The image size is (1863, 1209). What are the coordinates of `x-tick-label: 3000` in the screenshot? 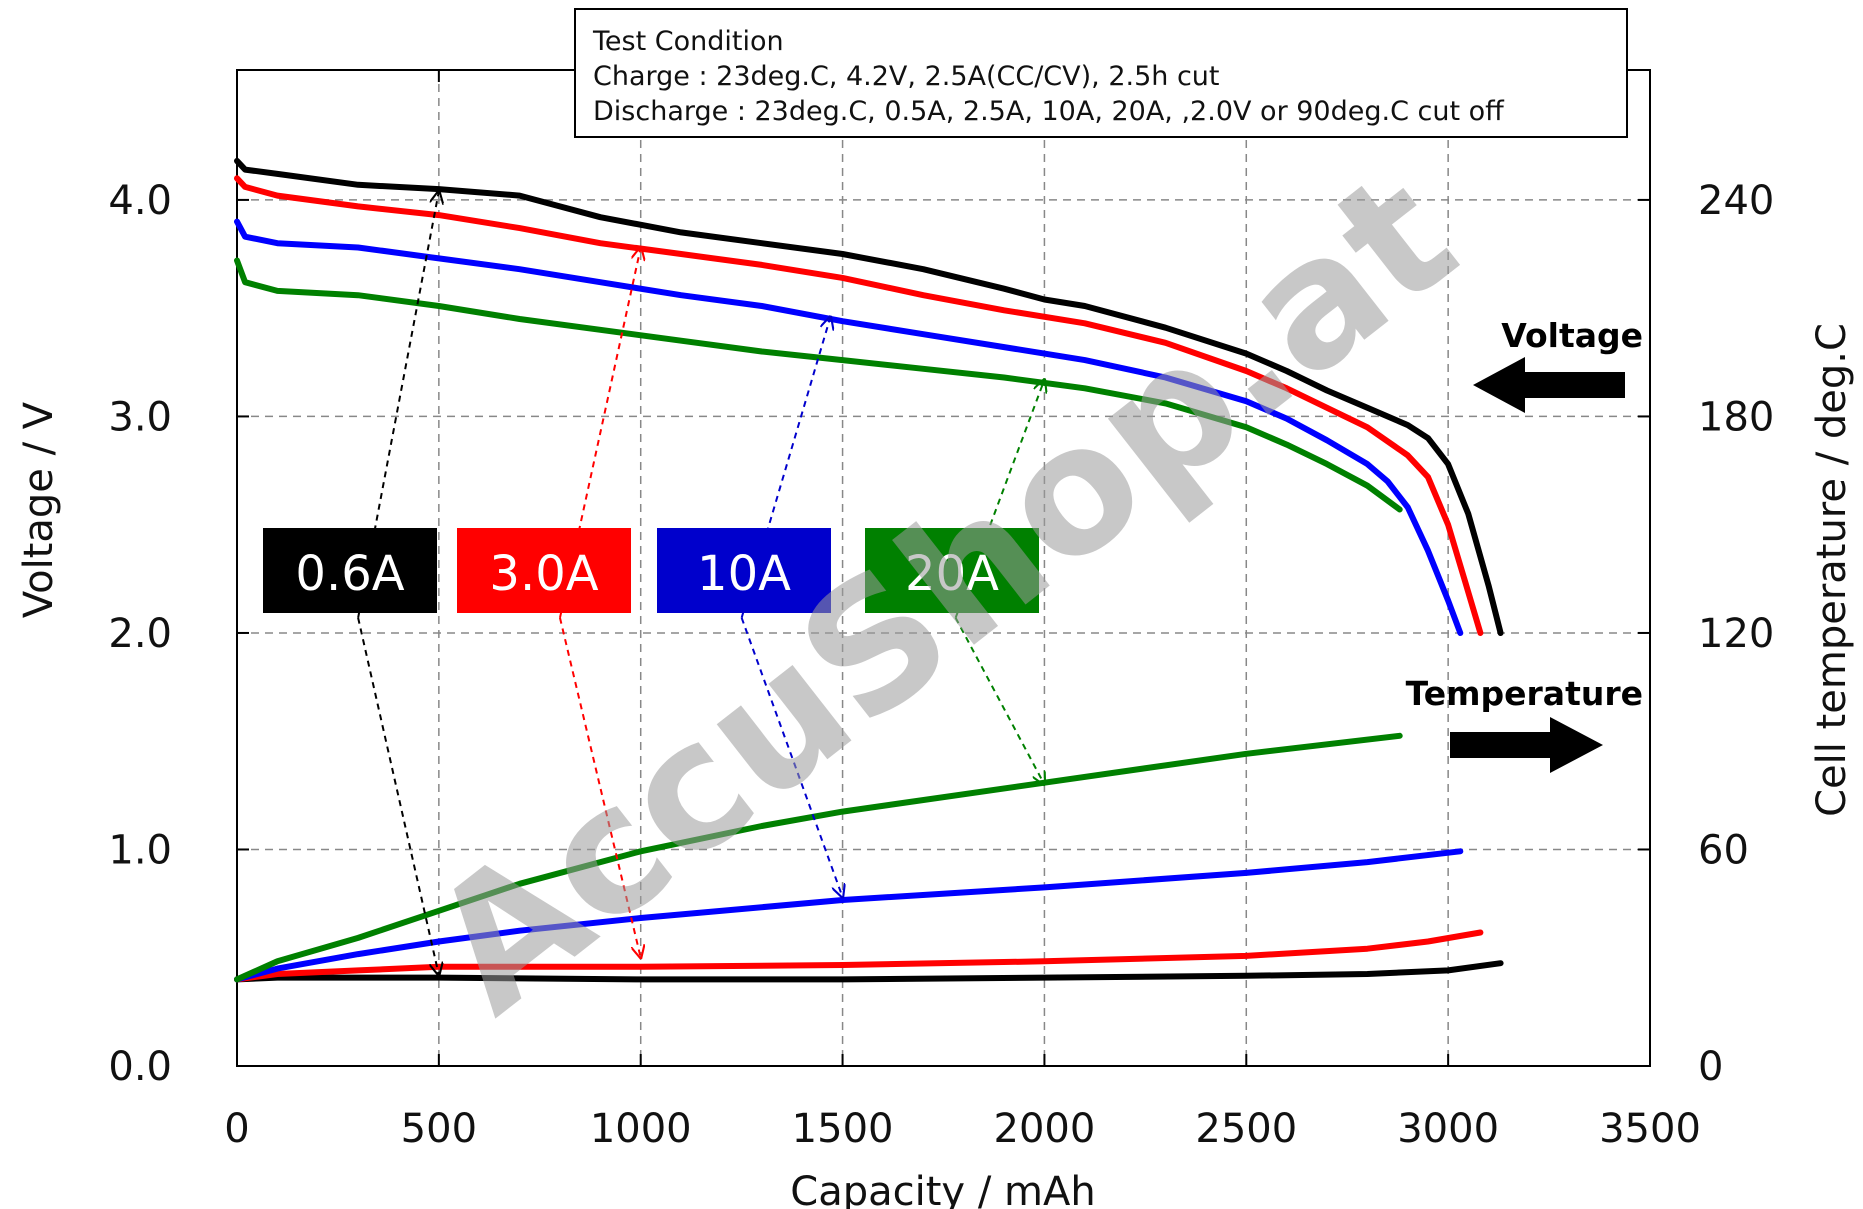 It's located at (1448, 1129).